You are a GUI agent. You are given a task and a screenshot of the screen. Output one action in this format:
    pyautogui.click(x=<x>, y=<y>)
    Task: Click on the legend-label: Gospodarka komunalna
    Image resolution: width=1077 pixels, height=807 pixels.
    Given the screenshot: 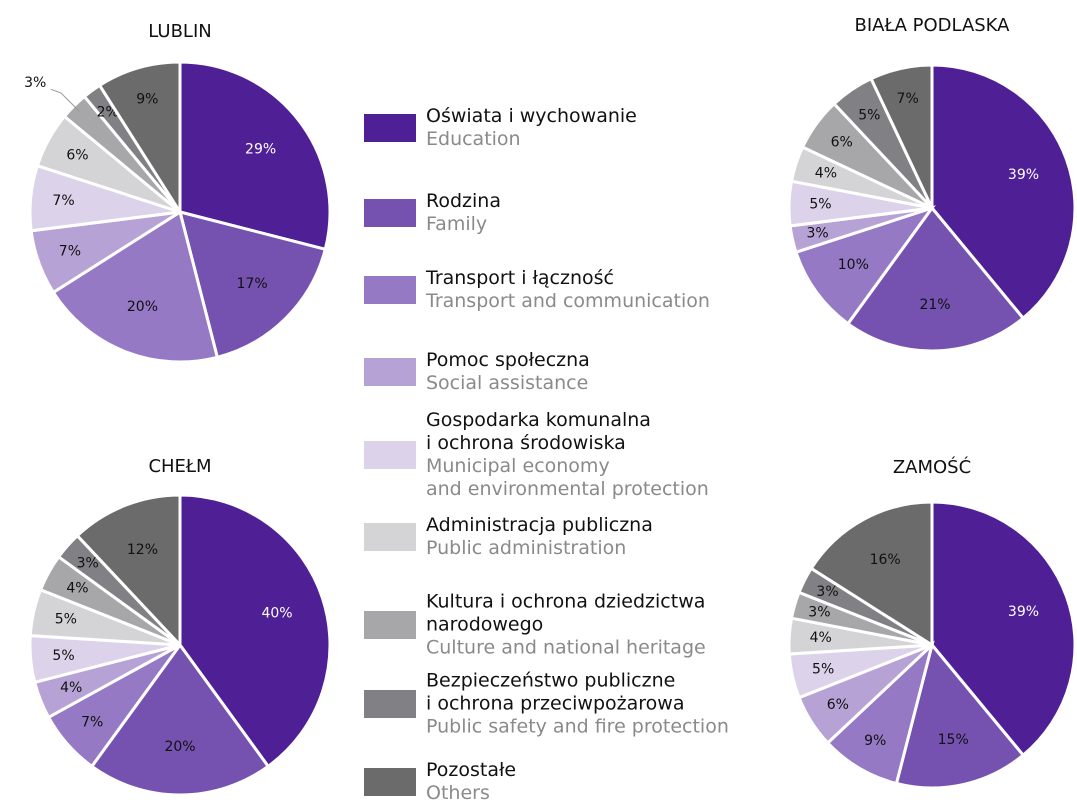 What is the action you would take?
    pyautogui.click(x=538, y=420)
    